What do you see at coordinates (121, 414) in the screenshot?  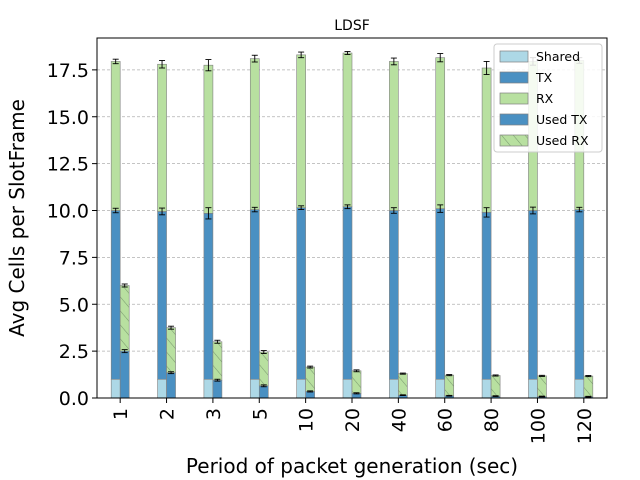 I see `x-tick-label: 1` at bounding box center [121, 414].